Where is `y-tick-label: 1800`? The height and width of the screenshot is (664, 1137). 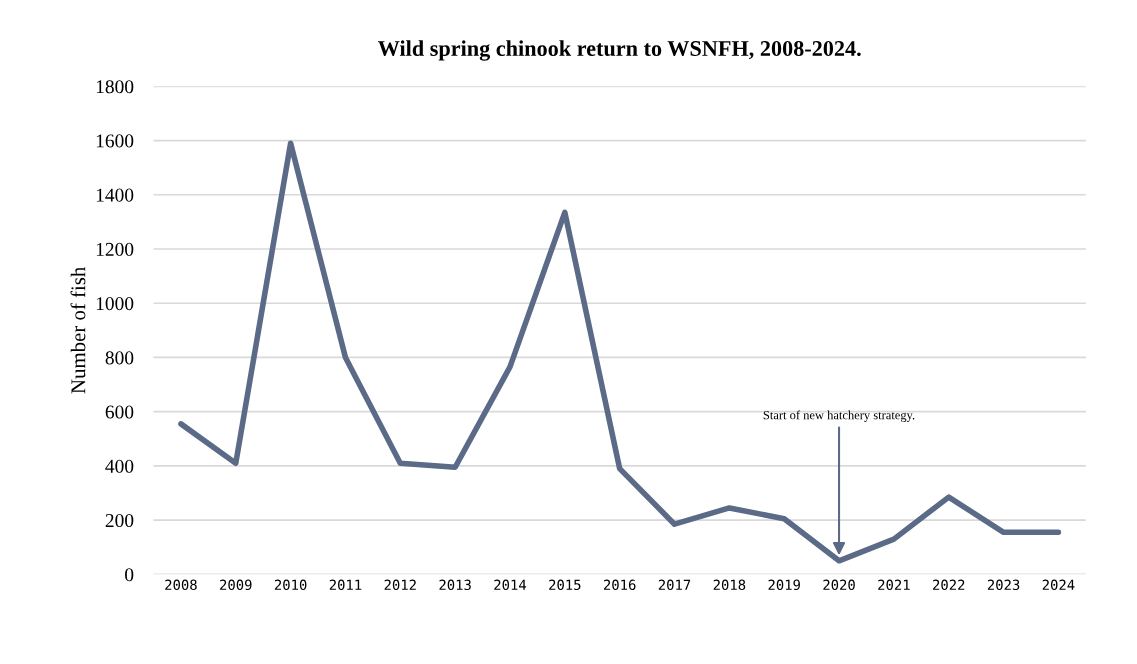 y-tick-label: 1800 is located at coordinates (115, 87).